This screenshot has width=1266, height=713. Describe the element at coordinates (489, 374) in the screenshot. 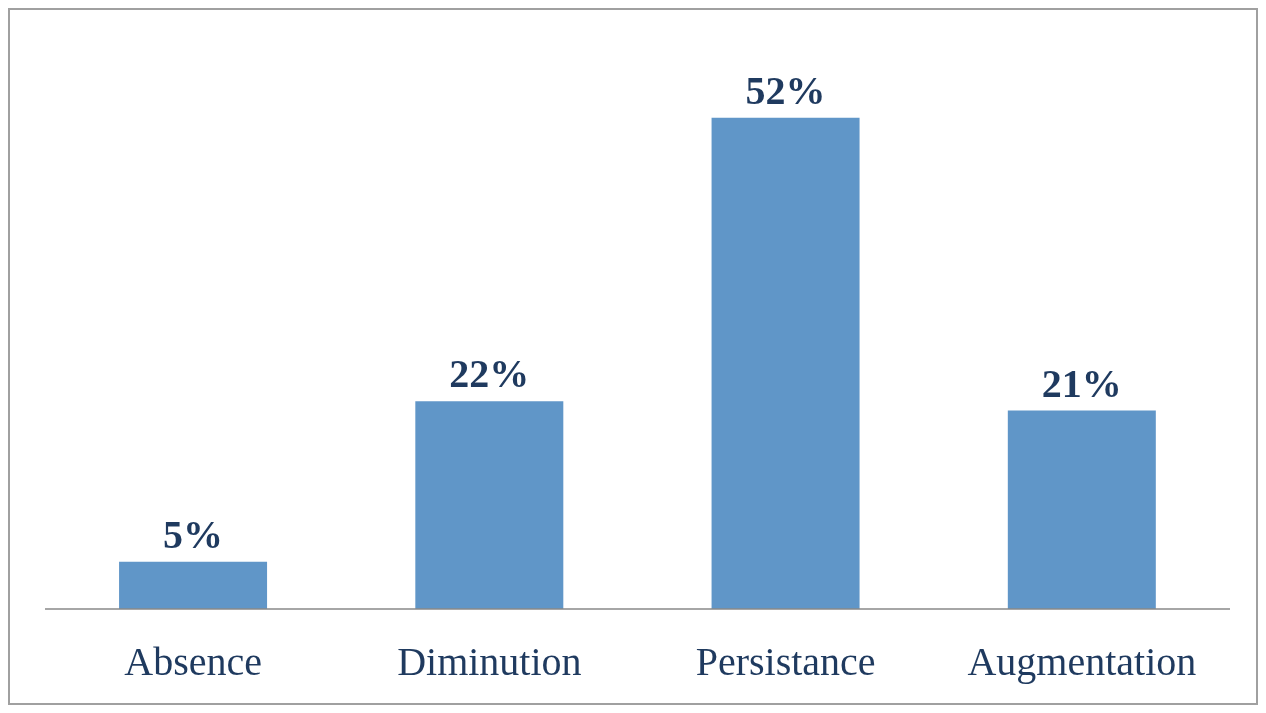

I see `data-label: 22%` at that location.